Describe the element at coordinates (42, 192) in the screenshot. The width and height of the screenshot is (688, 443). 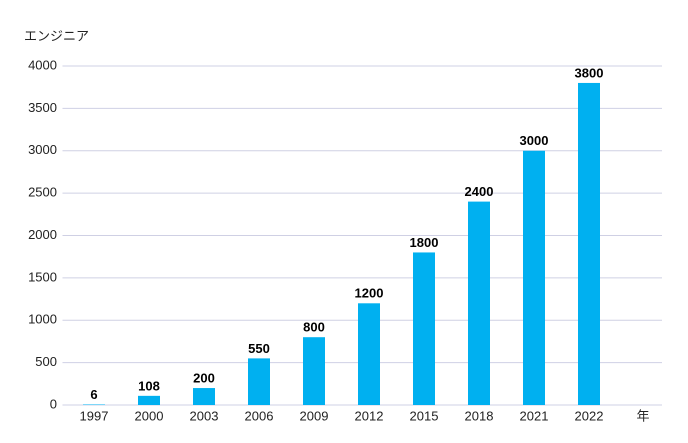
I see `y-tick-label: 2500` at that location.